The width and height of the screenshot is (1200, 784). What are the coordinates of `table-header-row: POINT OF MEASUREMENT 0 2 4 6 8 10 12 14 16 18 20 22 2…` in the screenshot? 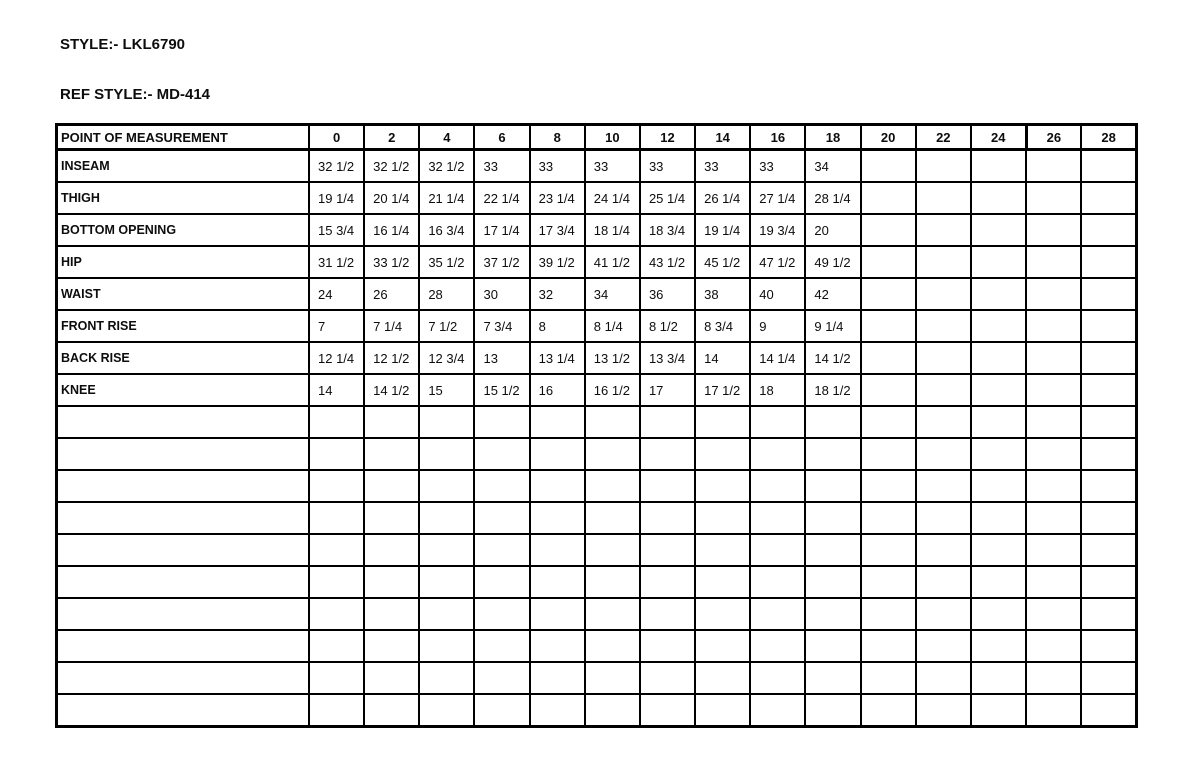 It's located at (596, 137).